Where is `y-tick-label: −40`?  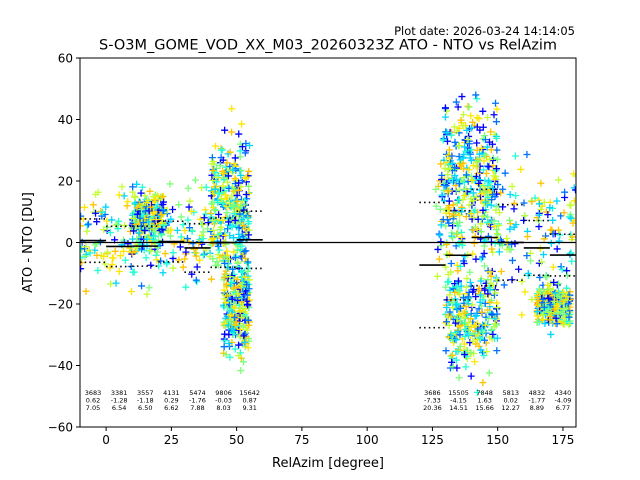 y-tick-label: −40 is located at coordinates (60, 366).